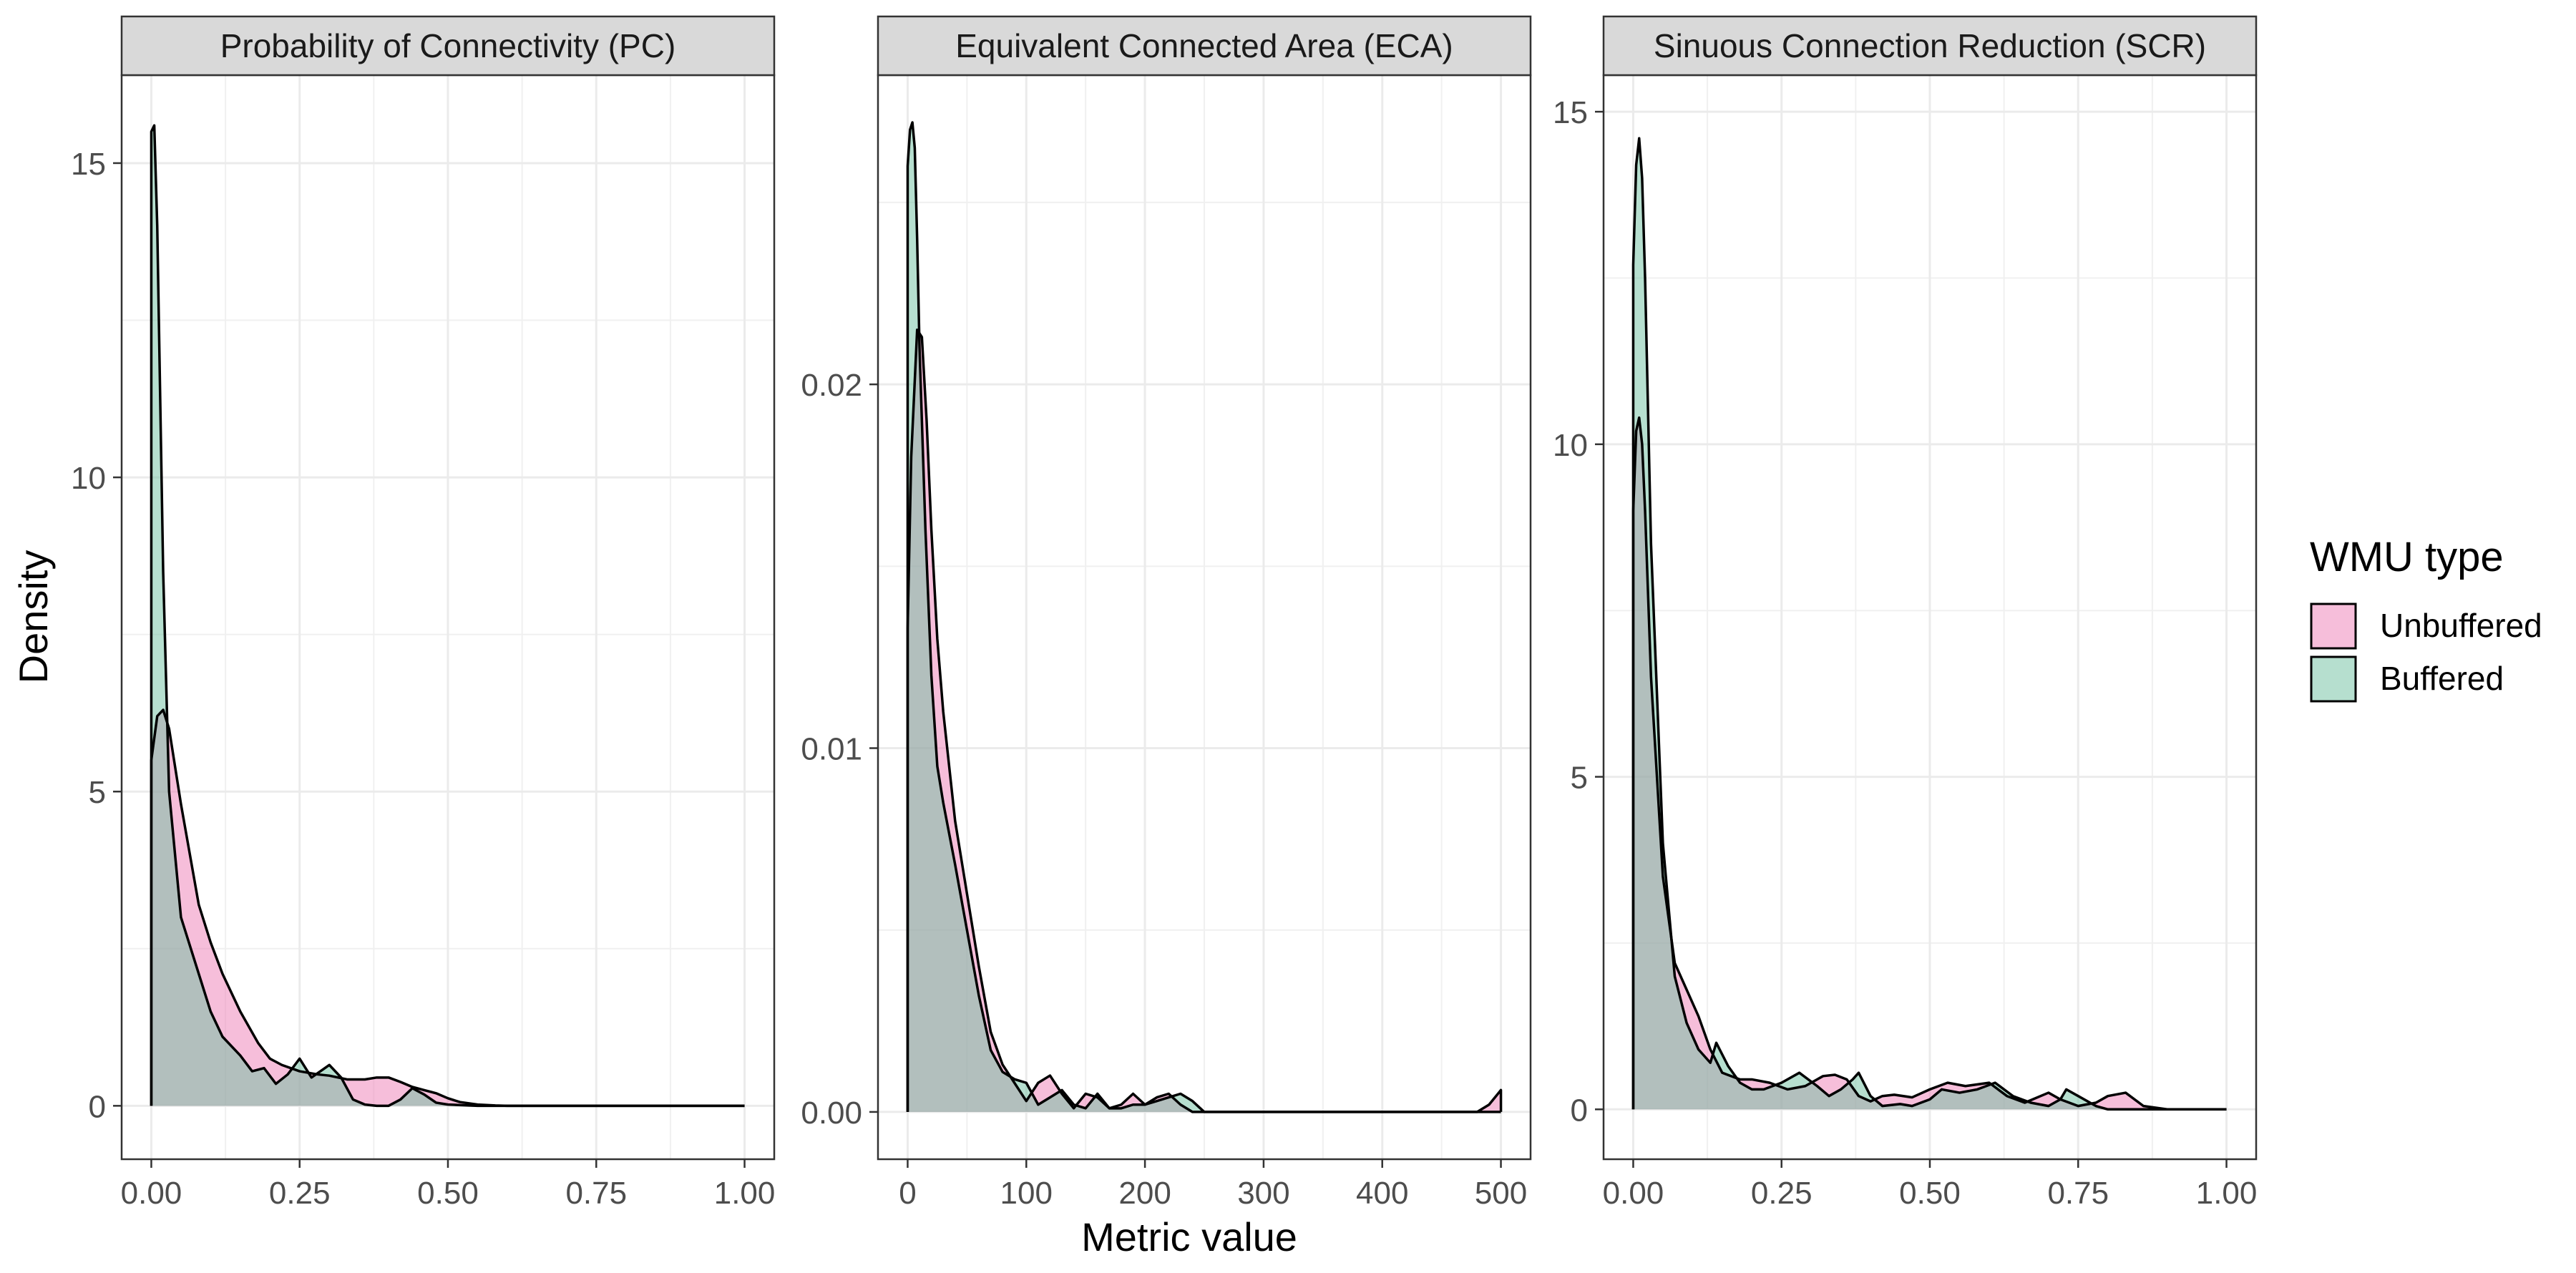 This screenshot has width=2576, height=1273. I want to click on x-tick-label: 200, so click(1144, 1193).